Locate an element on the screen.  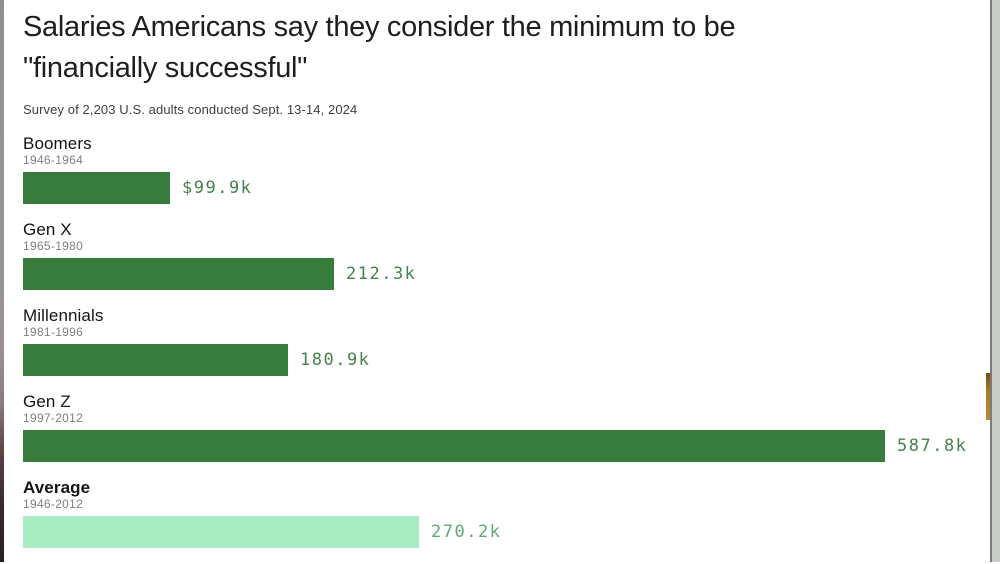
left-screen-edge-artifact is located at coordinates (2, 281).